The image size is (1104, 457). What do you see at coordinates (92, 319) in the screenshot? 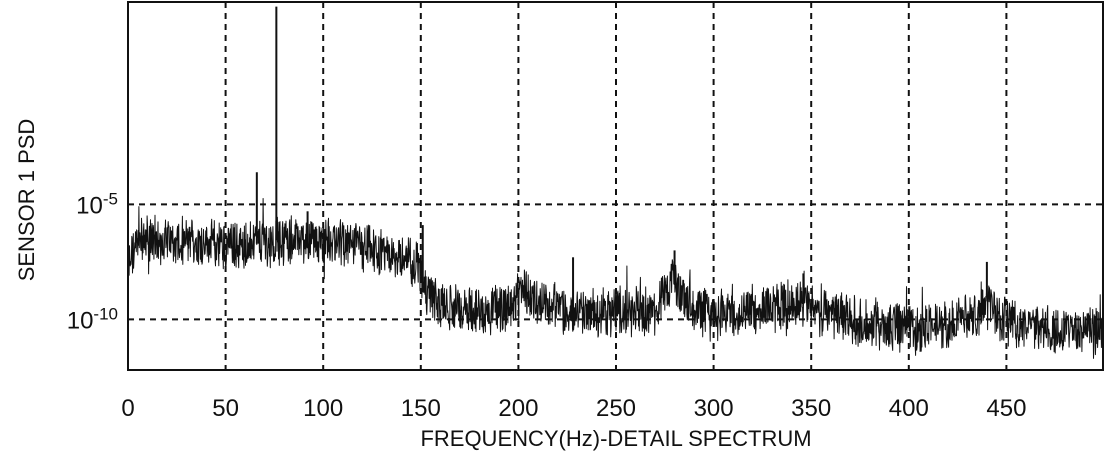
I see `y-tick-label: 10-10` at bounding box center [92, 319].